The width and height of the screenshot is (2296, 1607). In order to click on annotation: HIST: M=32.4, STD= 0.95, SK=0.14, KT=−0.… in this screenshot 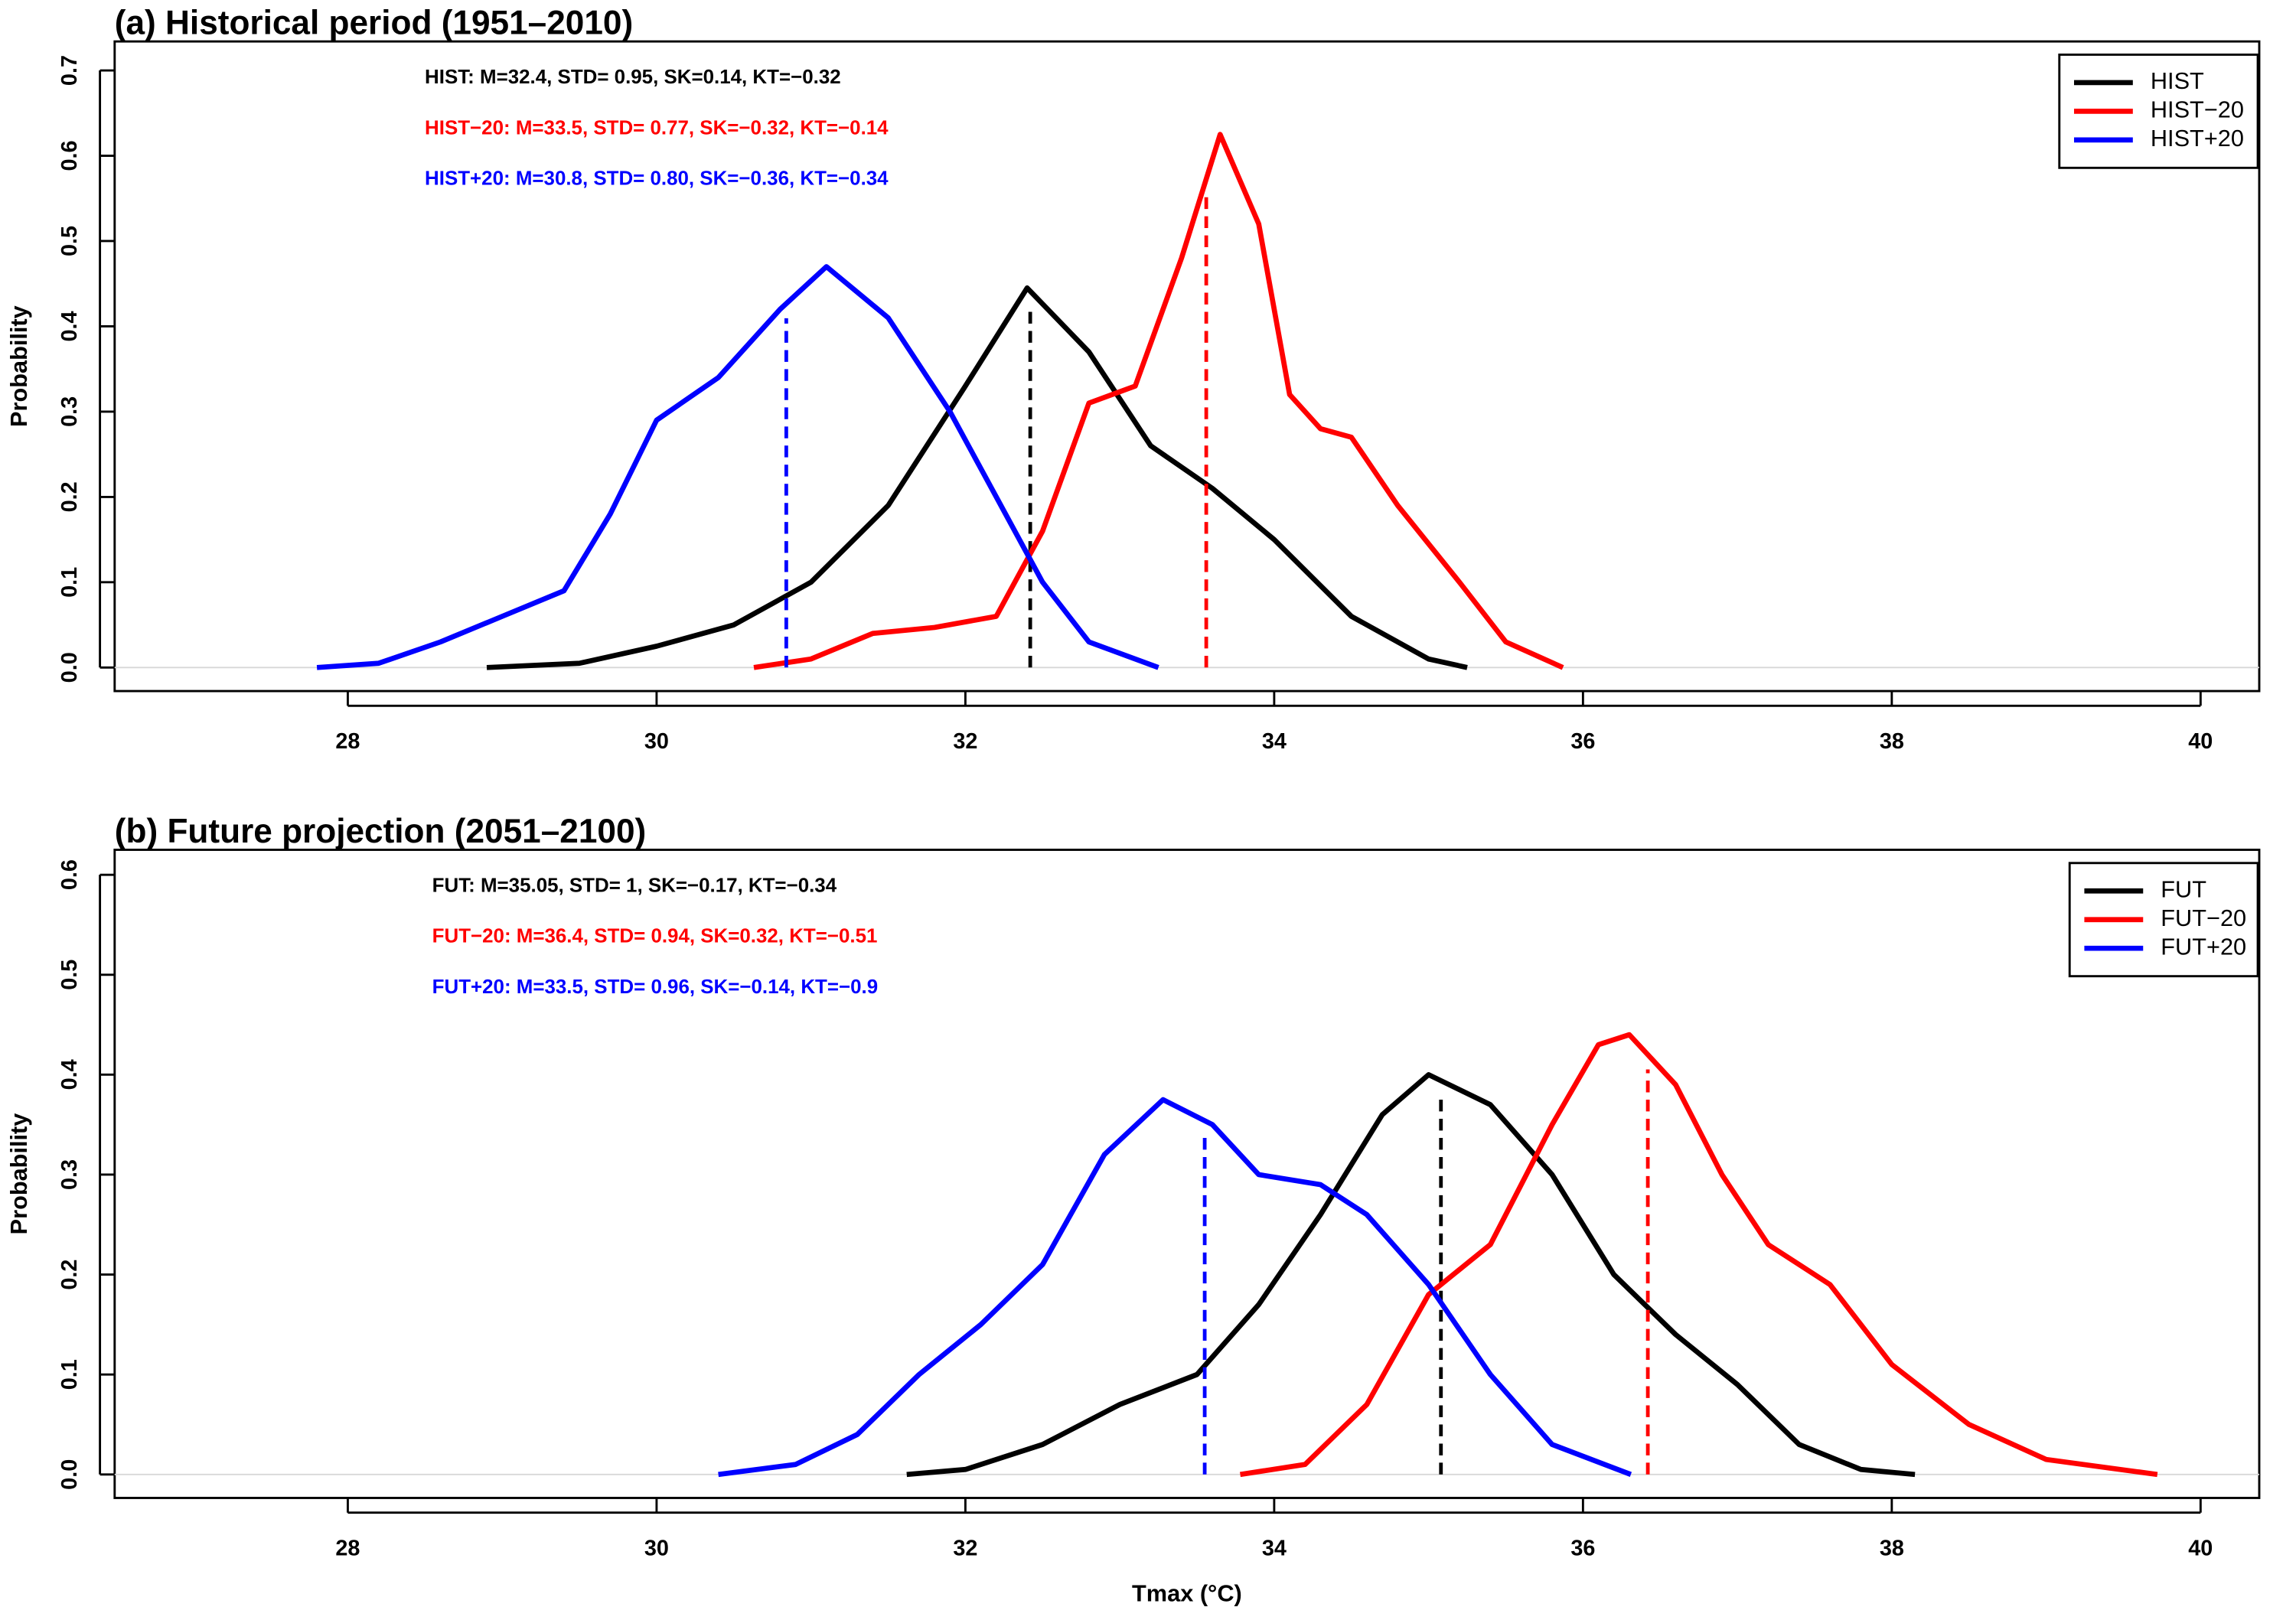, I will do `click(633, 77)`.